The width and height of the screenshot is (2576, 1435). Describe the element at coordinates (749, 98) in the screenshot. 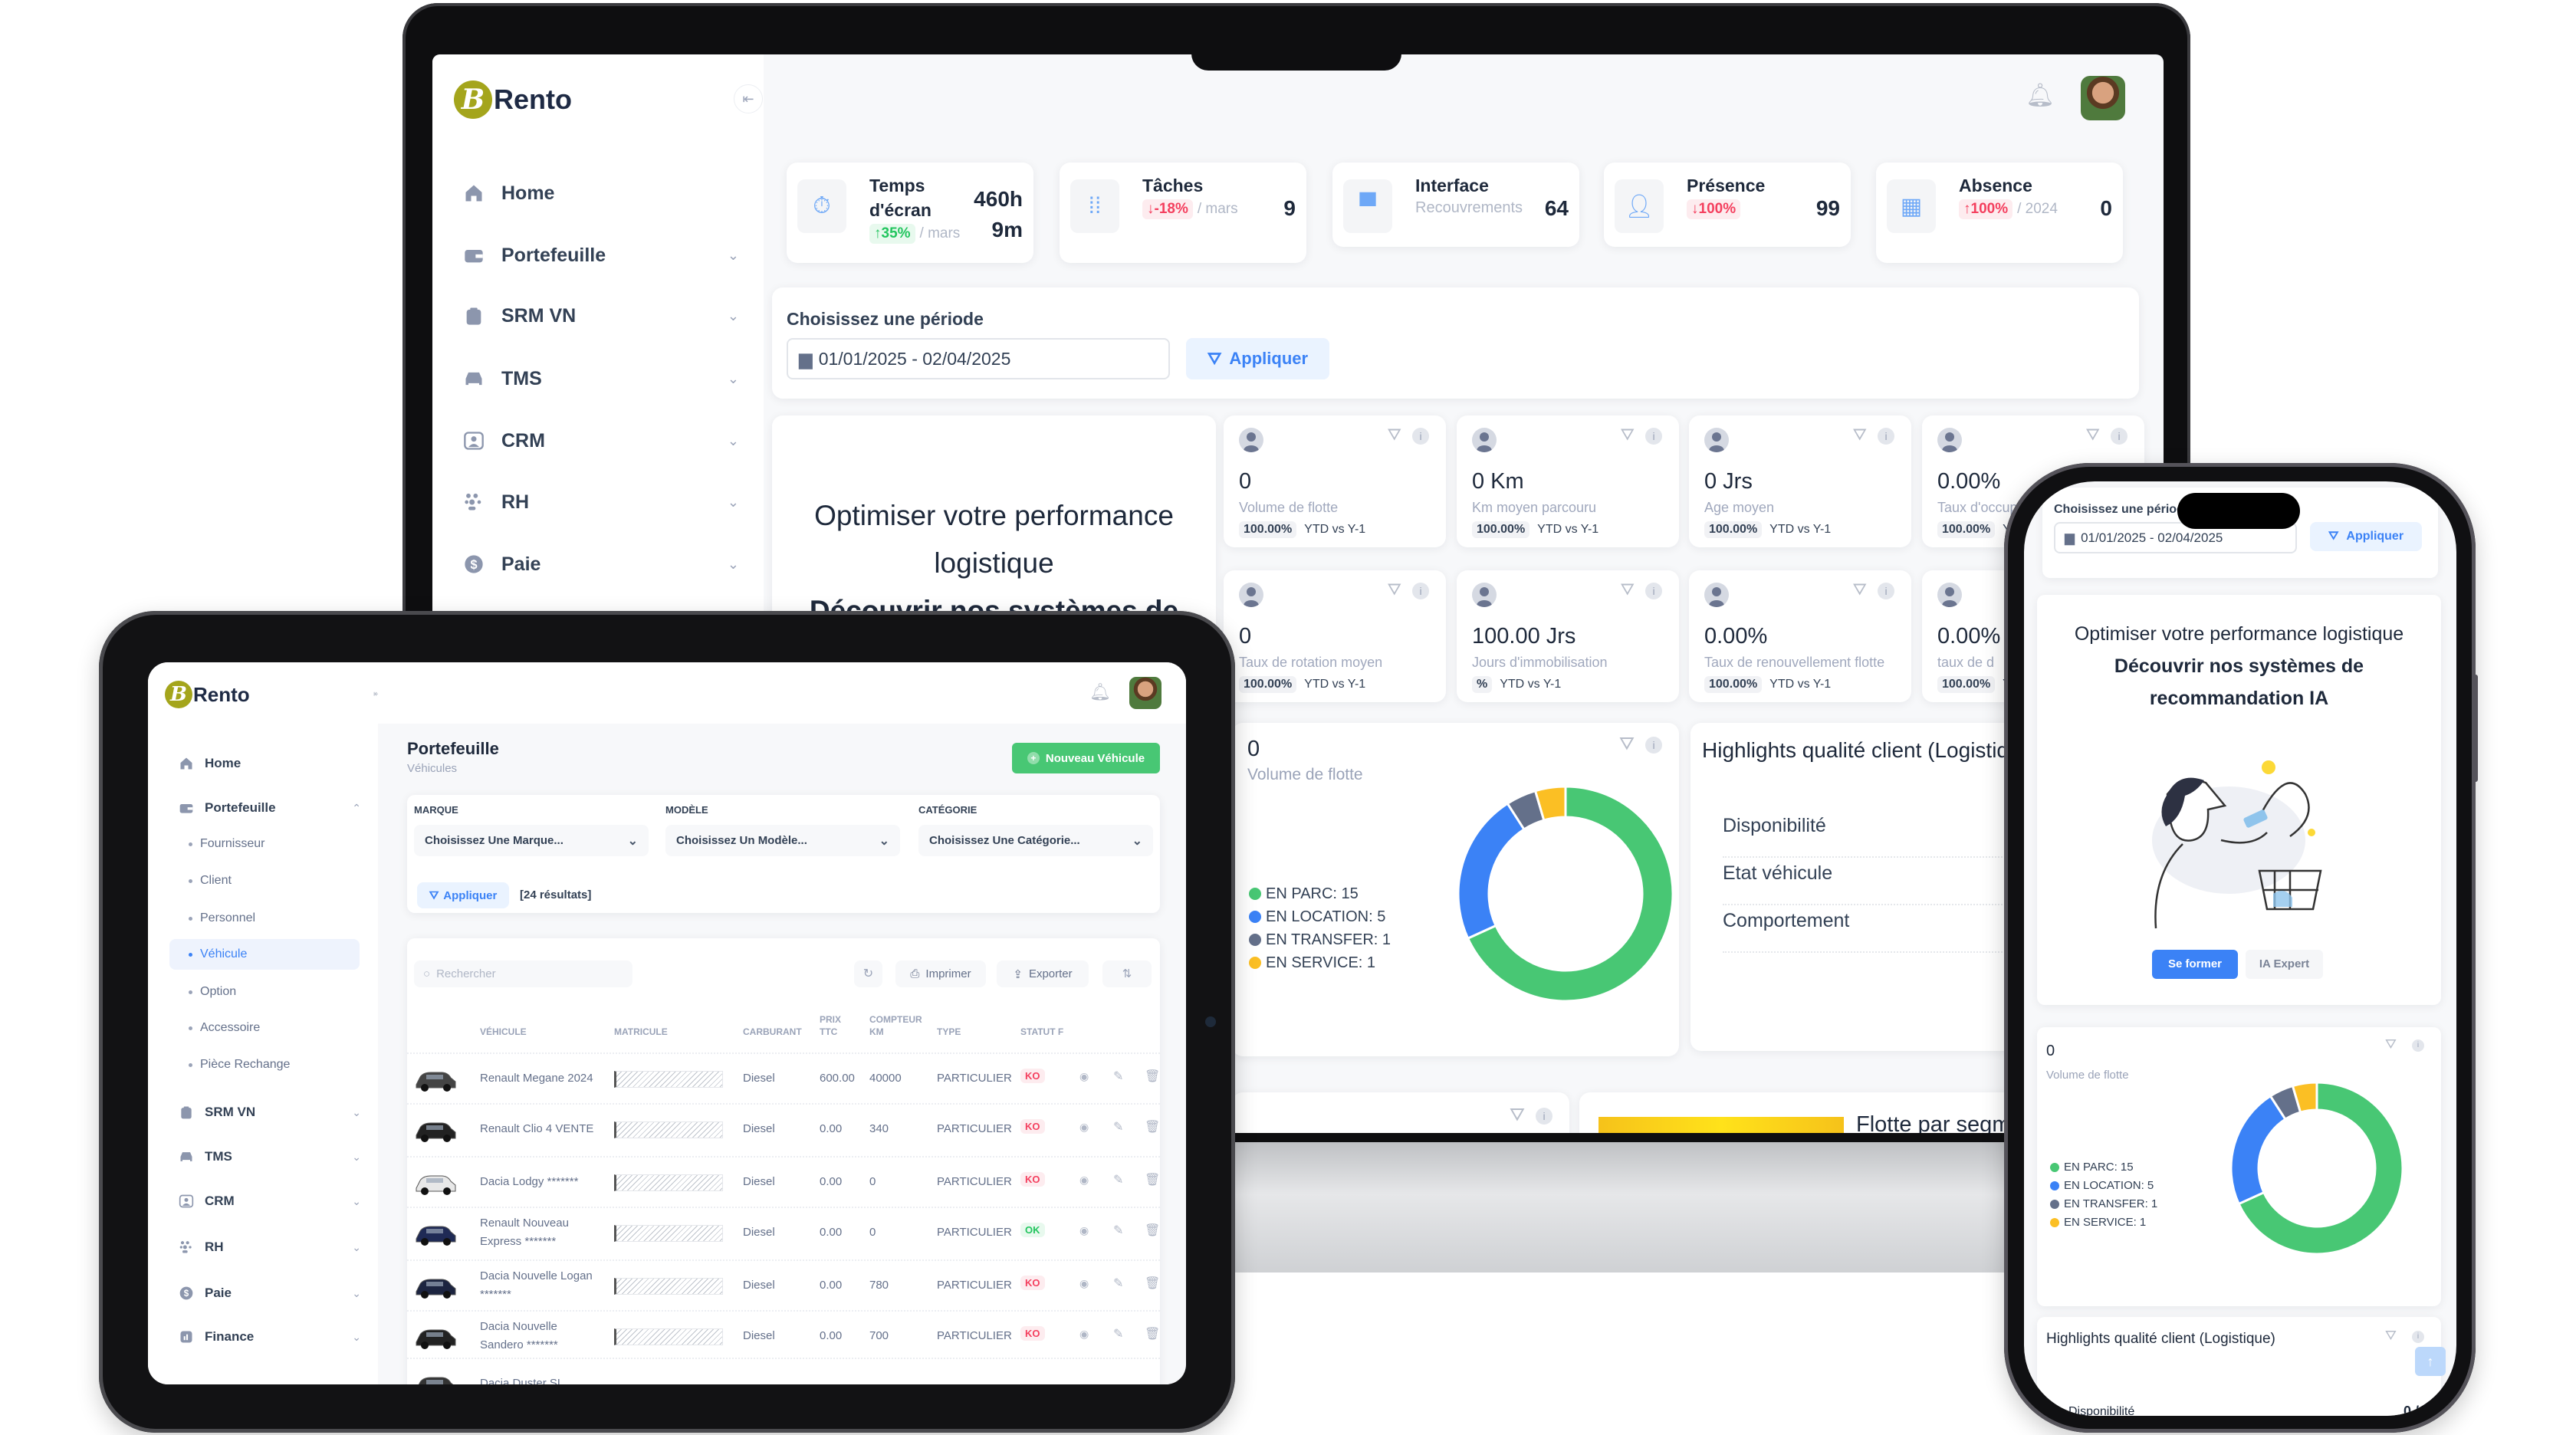

I see `collapse-sidebar-button: ⇤` at that location.